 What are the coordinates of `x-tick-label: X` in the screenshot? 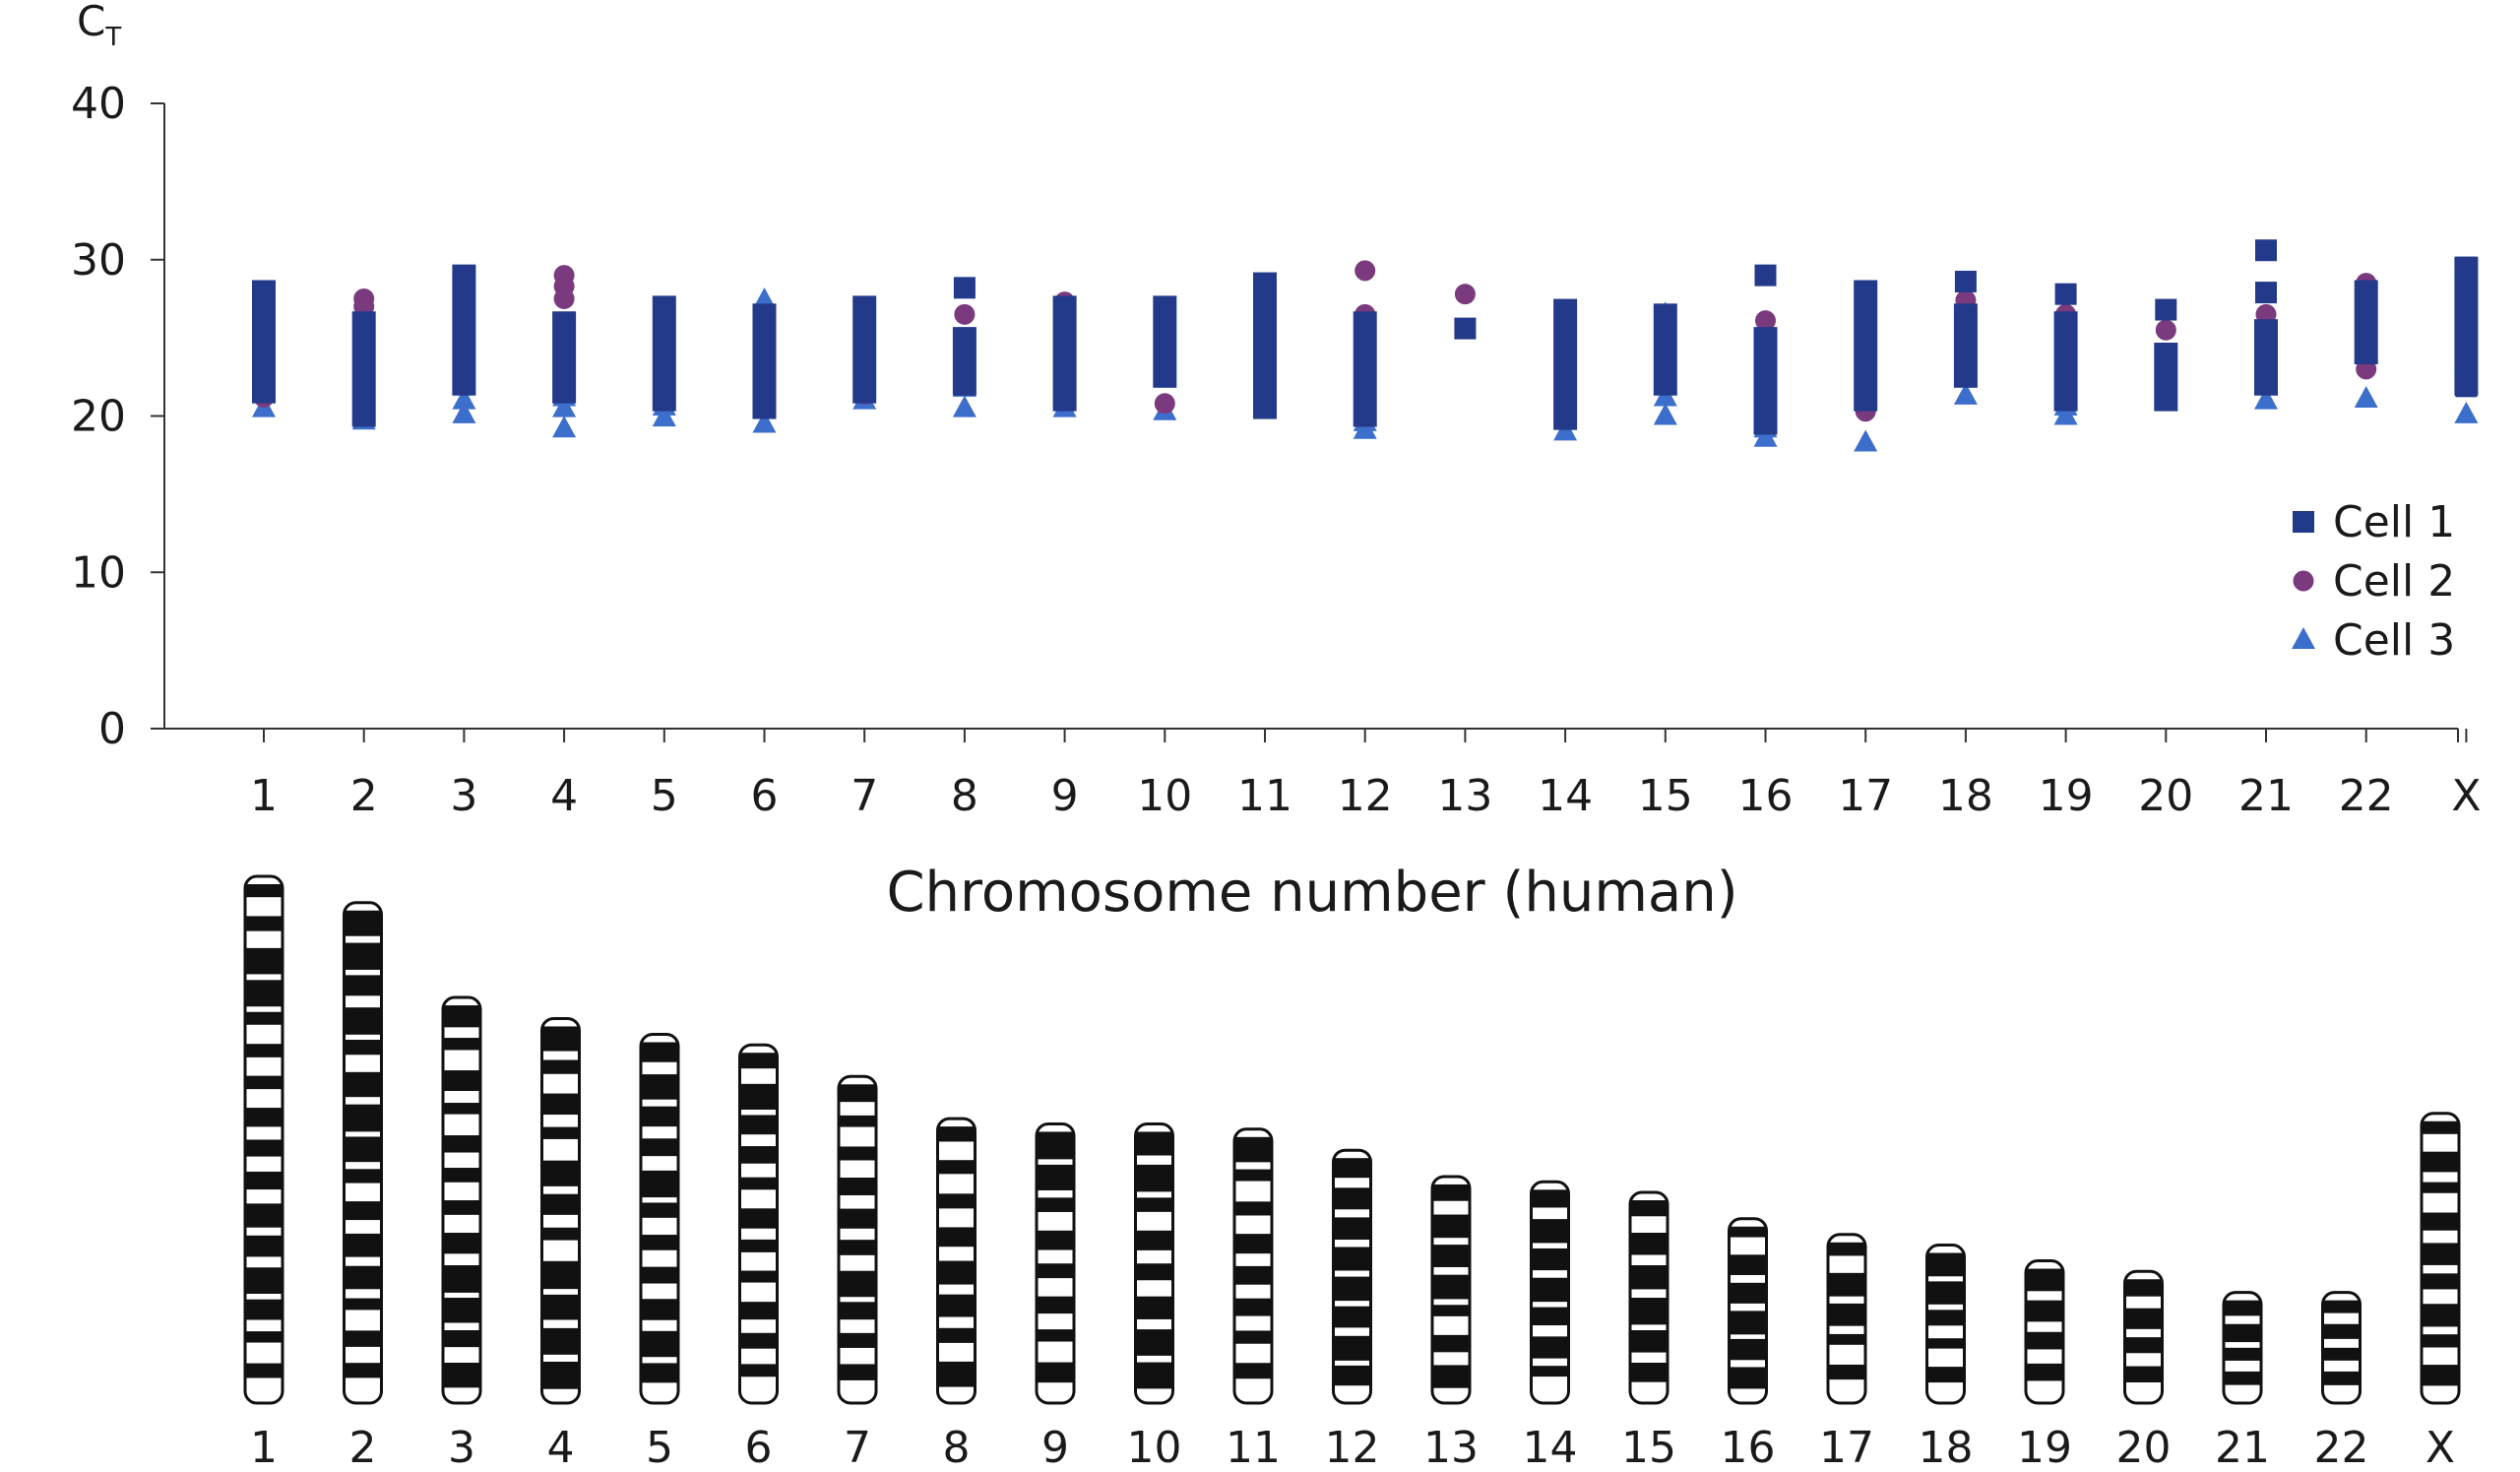 It's located at (2466, 796).